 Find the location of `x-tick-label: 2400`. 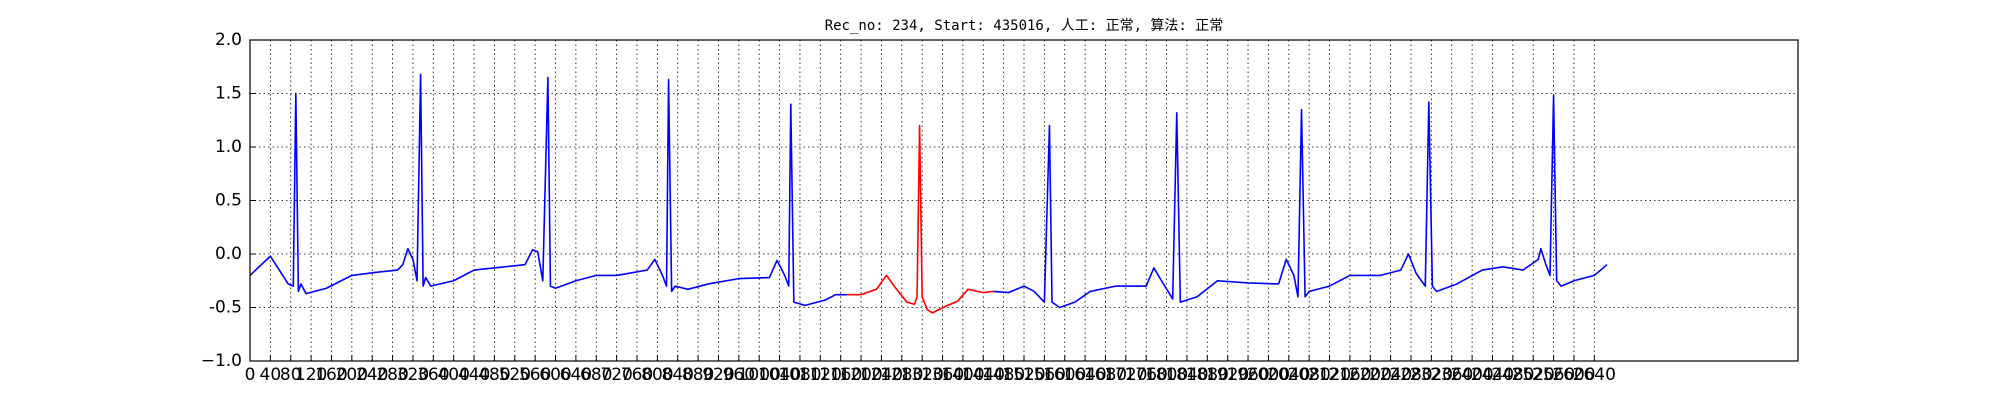

x-tick-label: 2400 is located at coordinates (1471, 375).